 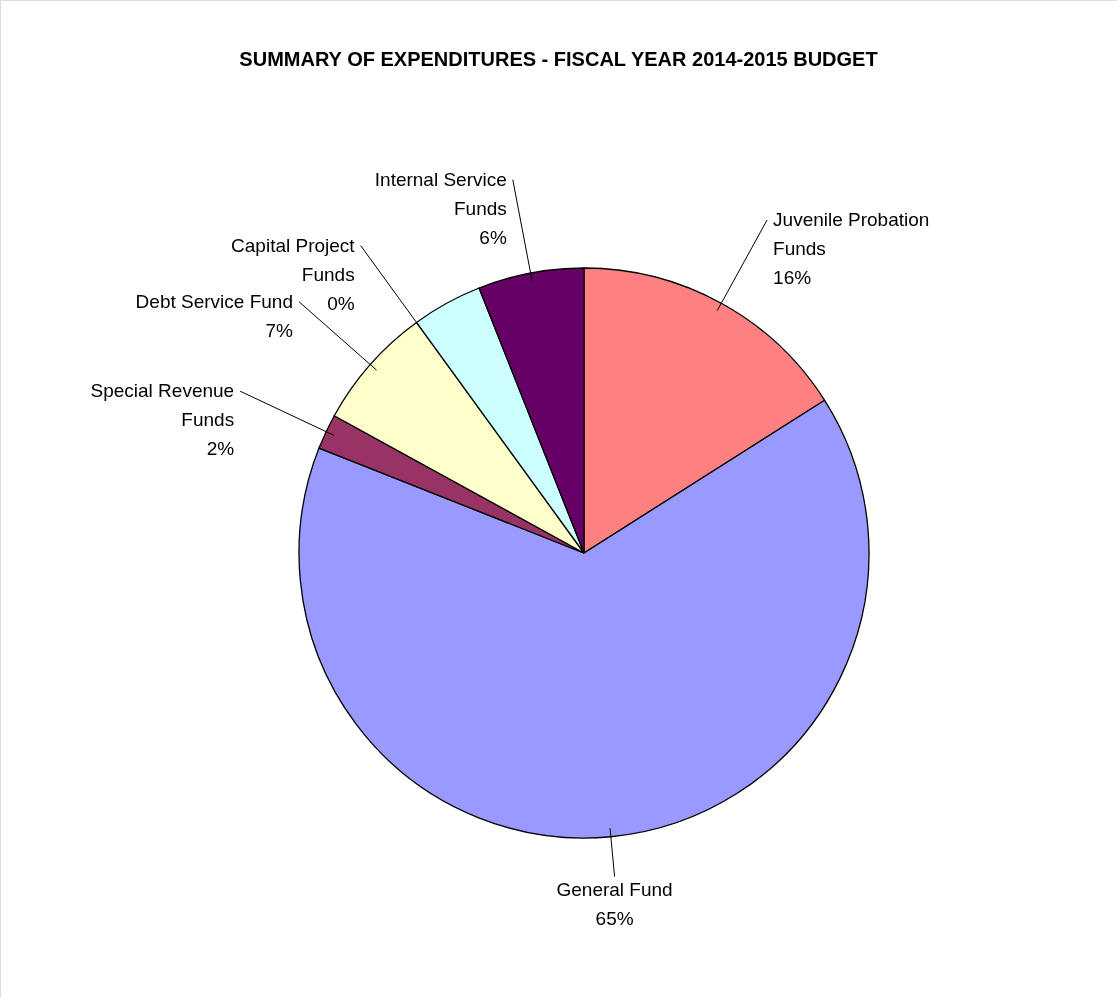 I want to click on slice-label: Special Revenue Funds, so click(x=162, y=405).